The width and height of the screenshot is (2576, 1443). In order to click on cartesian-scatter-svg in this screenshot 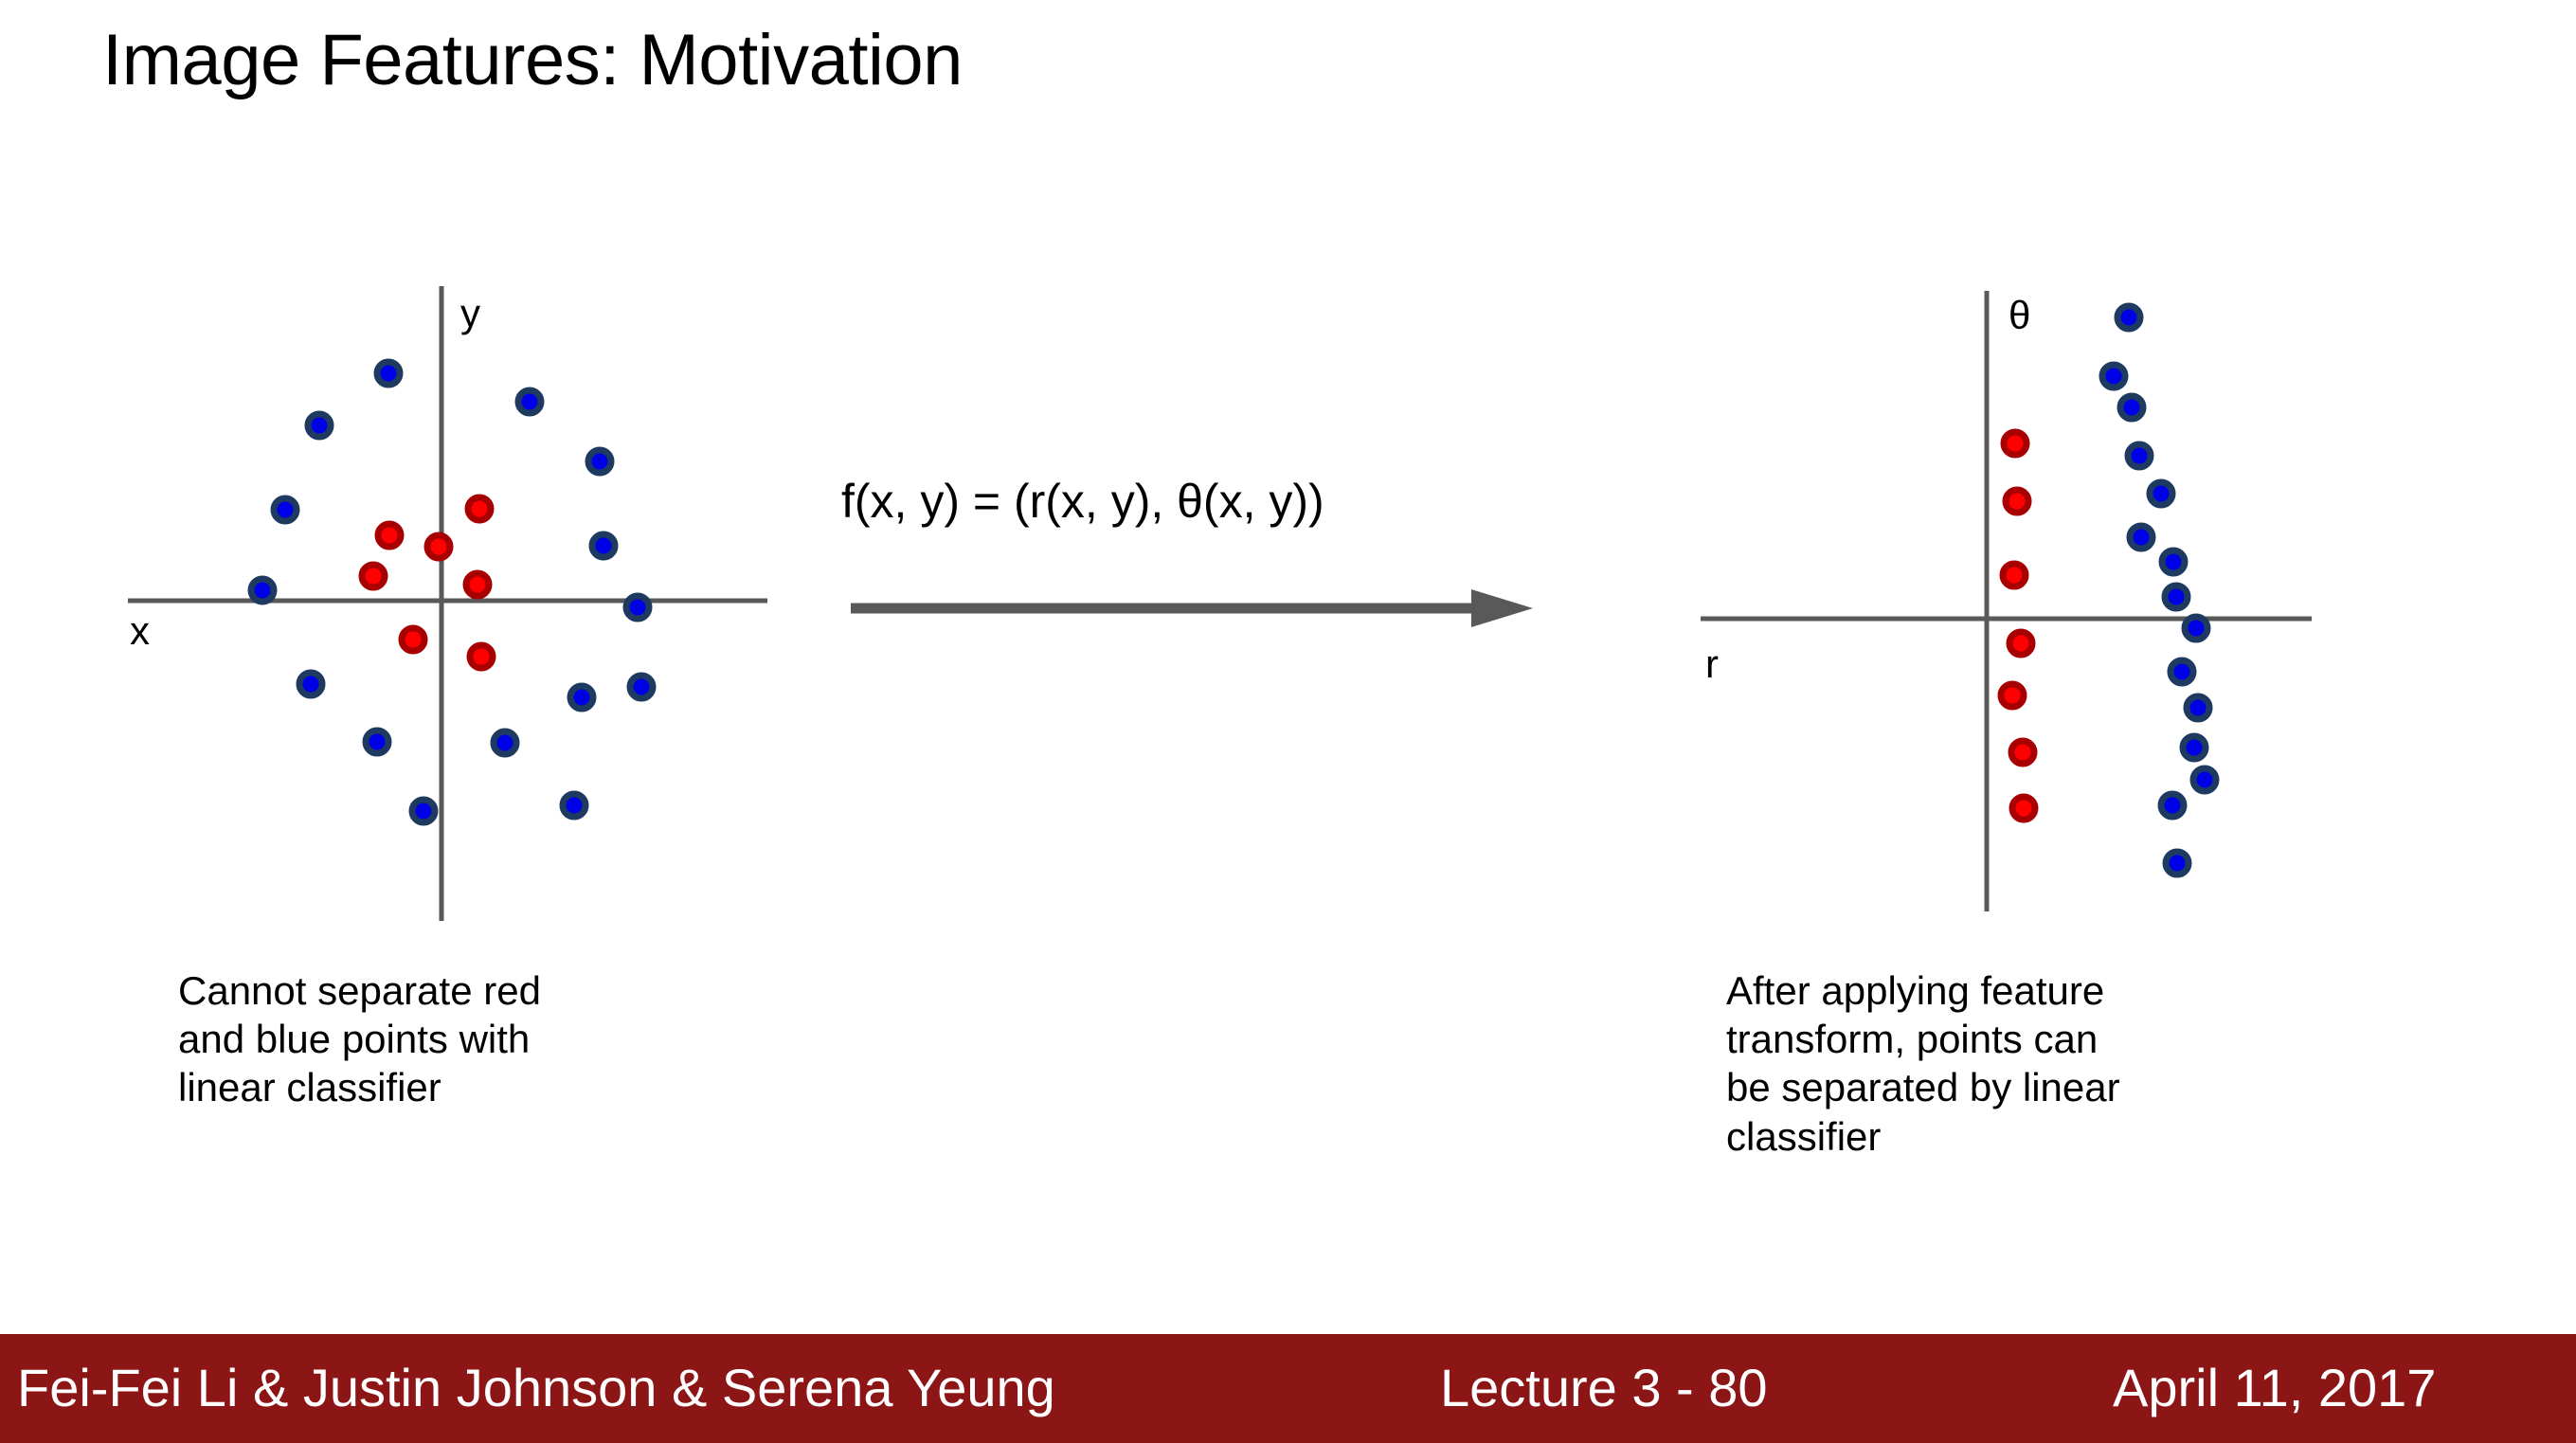, I will do `click(447, 603)`.